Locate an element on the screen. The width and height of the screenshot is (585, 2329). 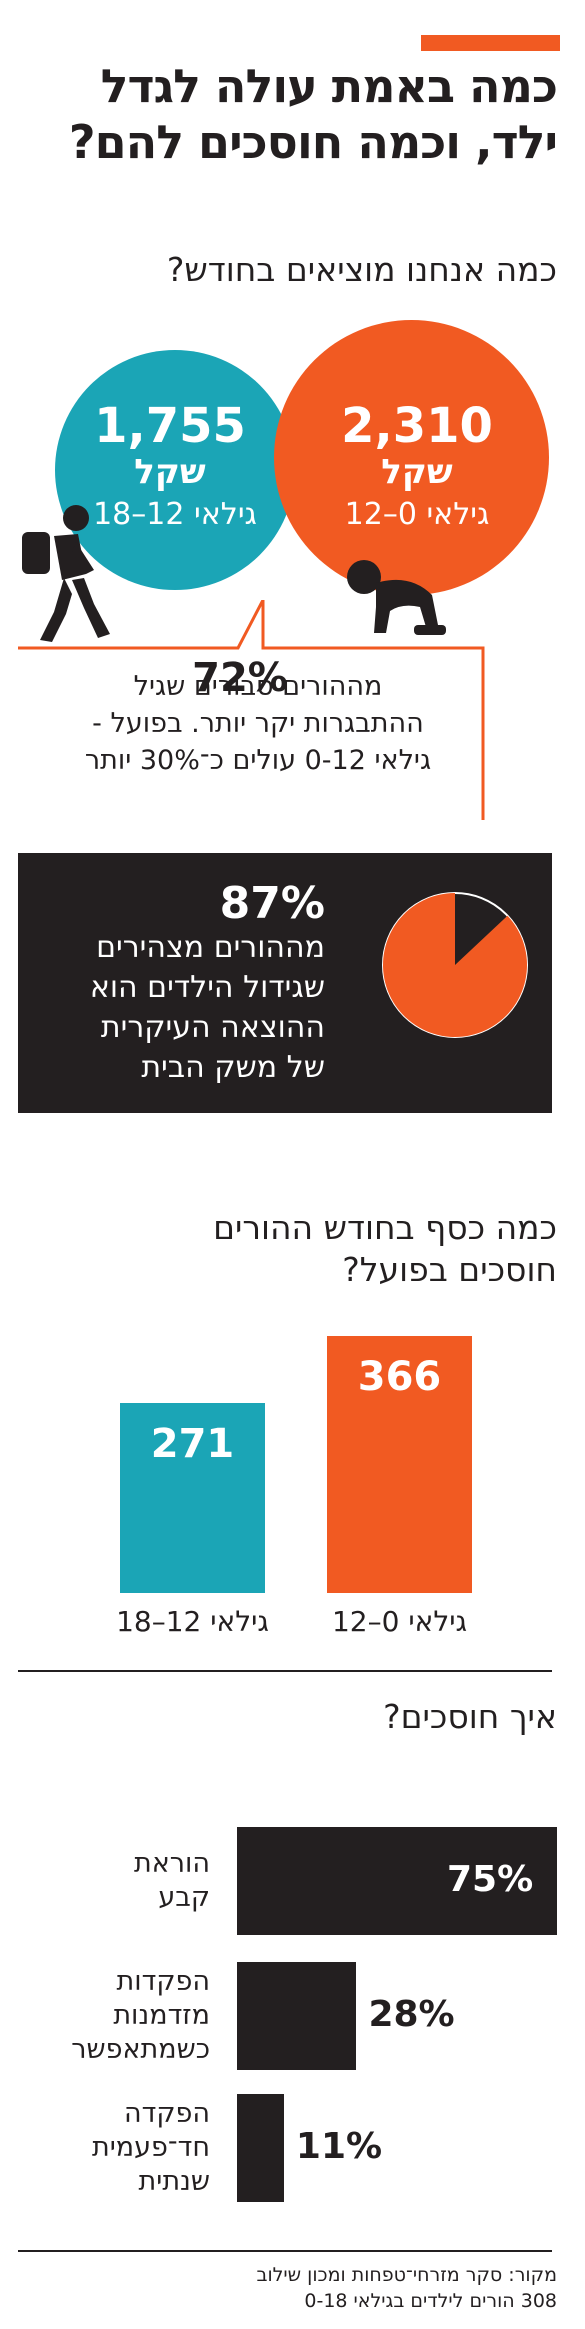
stat87-line-4: של משק הבית is located at coordinates (233, 1067).